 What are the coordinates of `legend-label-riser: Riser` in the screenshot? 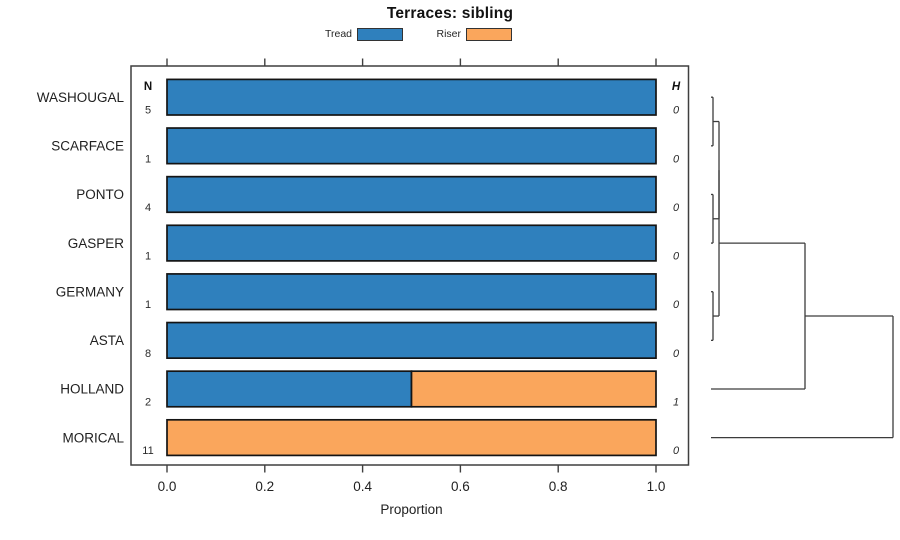 It's located at (448, 34).